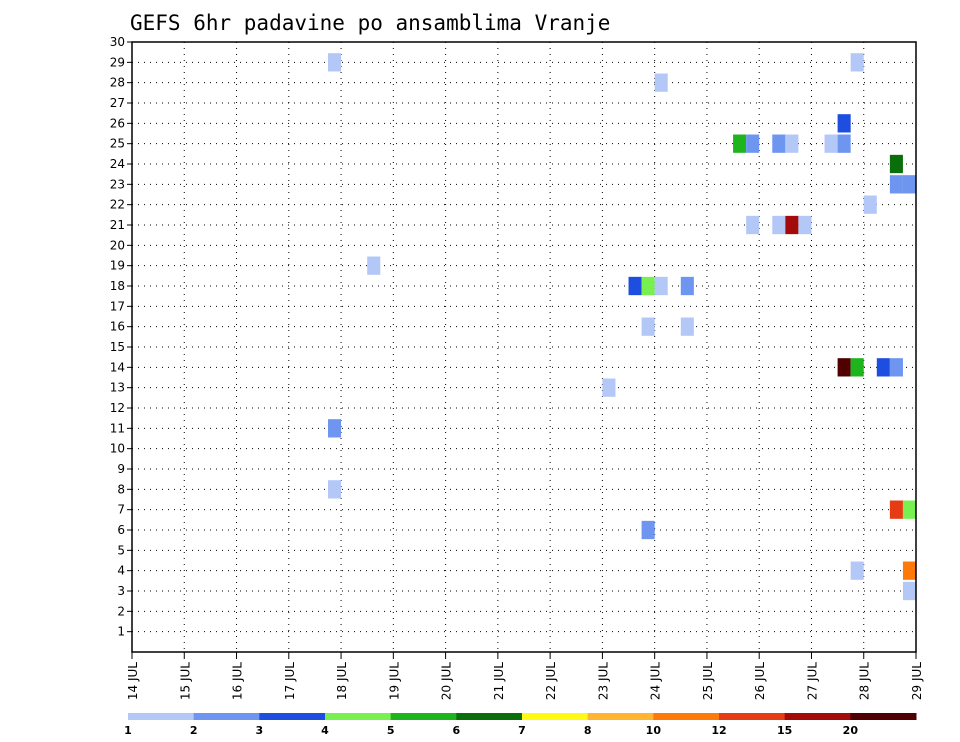  Describe the element at coordinates (117, 184) in the screenshot. I see `y-tick-label: 23` at that location.